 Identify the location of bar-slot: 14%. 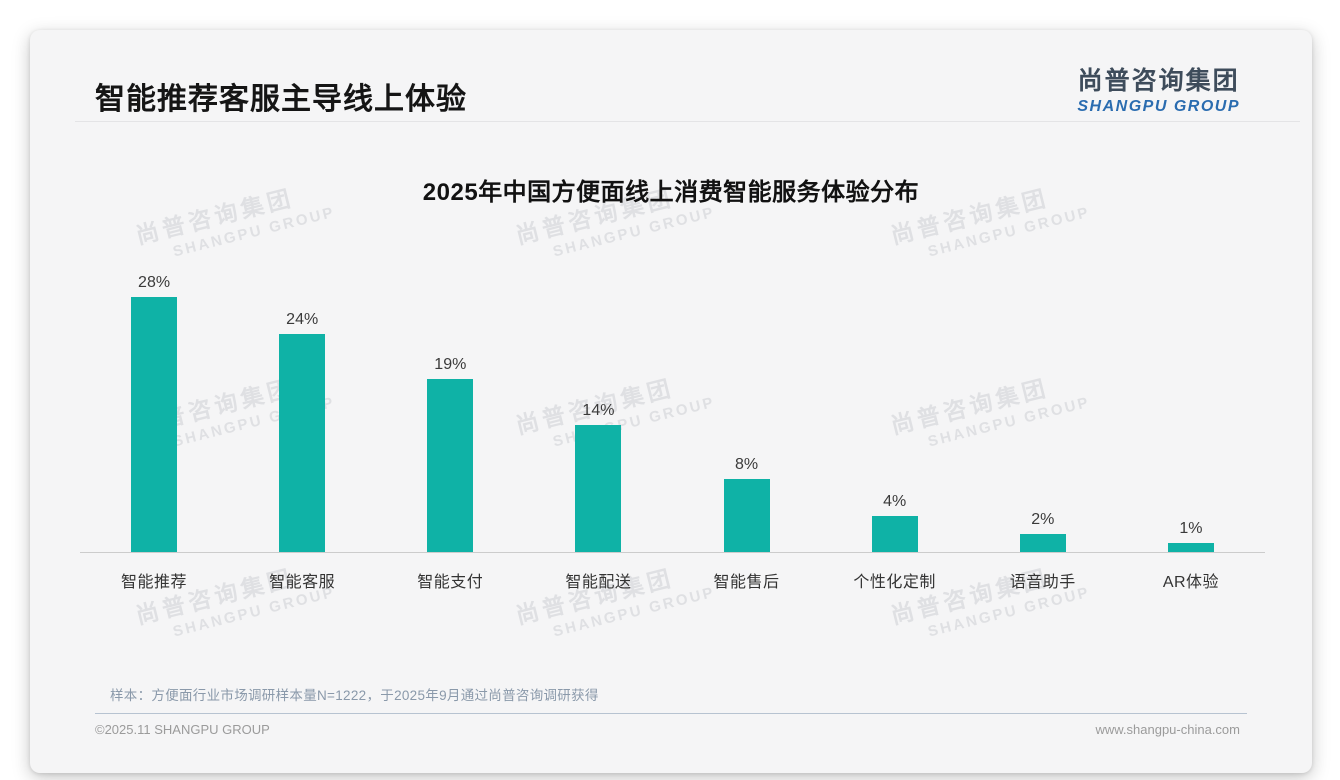
(598, 412).